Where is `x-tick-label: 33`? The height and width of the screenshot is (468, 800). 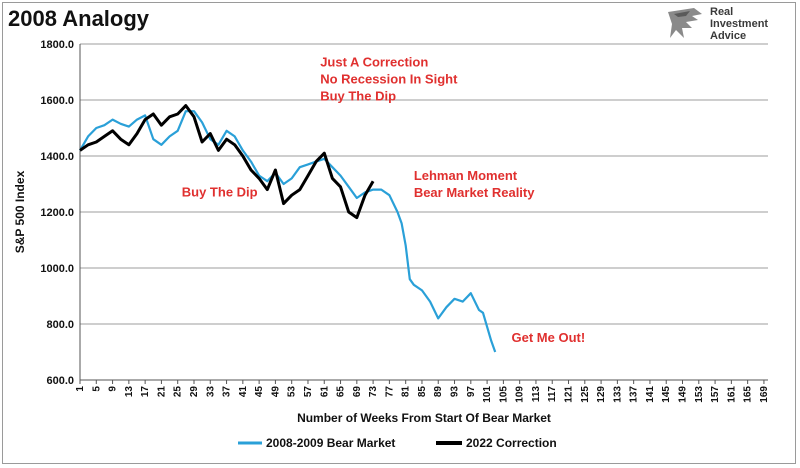
x-tick-label: 33 is located at coordinates (210, 392).